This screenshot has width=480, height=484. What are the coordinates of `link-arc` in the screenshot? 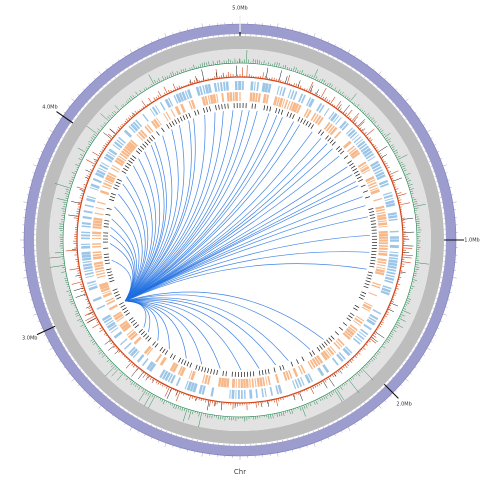 It's located at (155, 329).